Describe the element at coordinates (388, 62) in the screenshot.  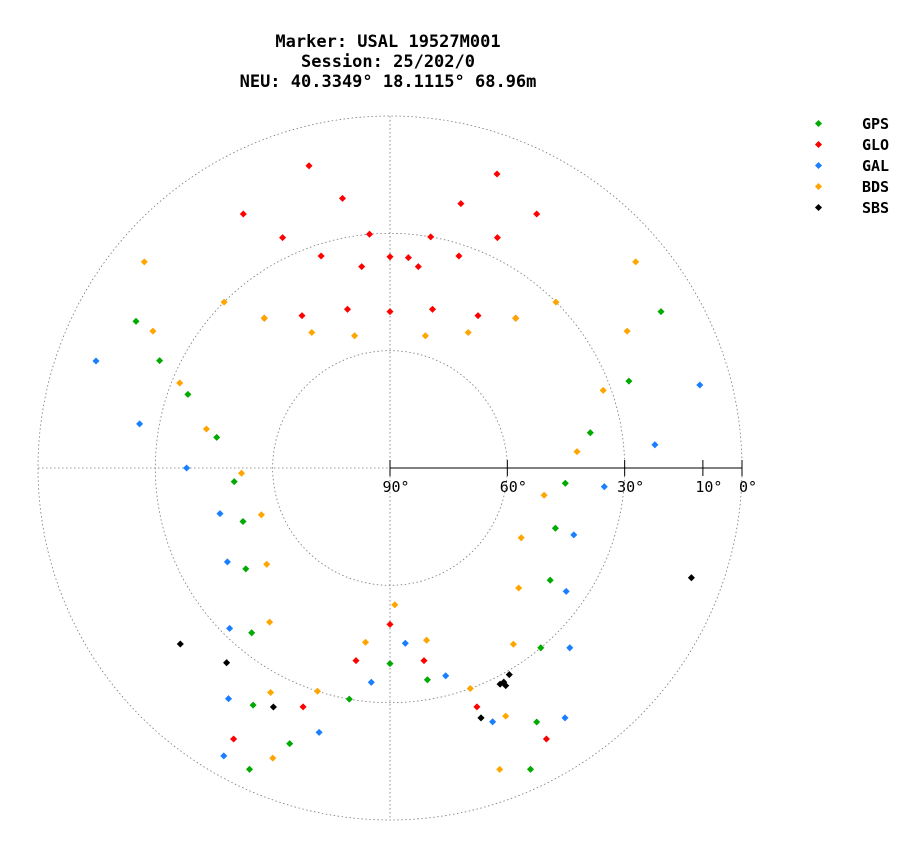
I see `title-line-2: Session: 25/202/0` at that location.